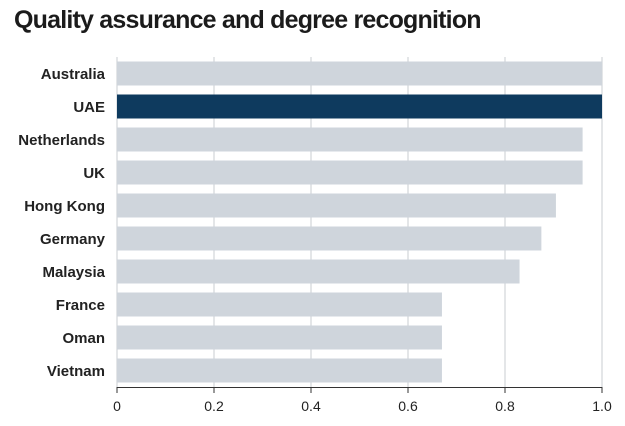  What do you see at coordinates (336, 205) in the screenshot?
I see `bar-hong-kong` at bounding box center [336, 205].